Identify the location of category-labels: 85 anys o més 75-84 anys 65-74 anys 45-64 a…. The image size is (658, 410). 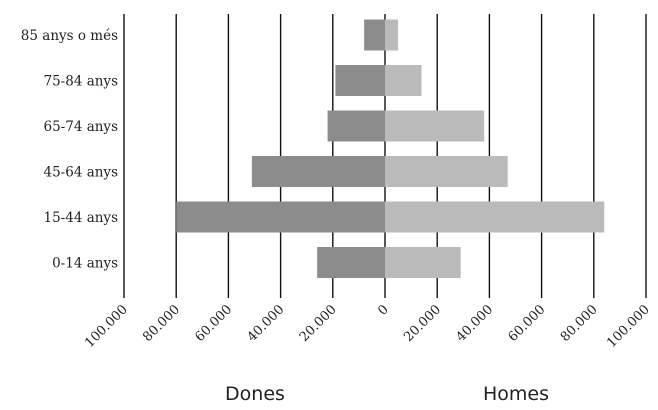
(69, 150).